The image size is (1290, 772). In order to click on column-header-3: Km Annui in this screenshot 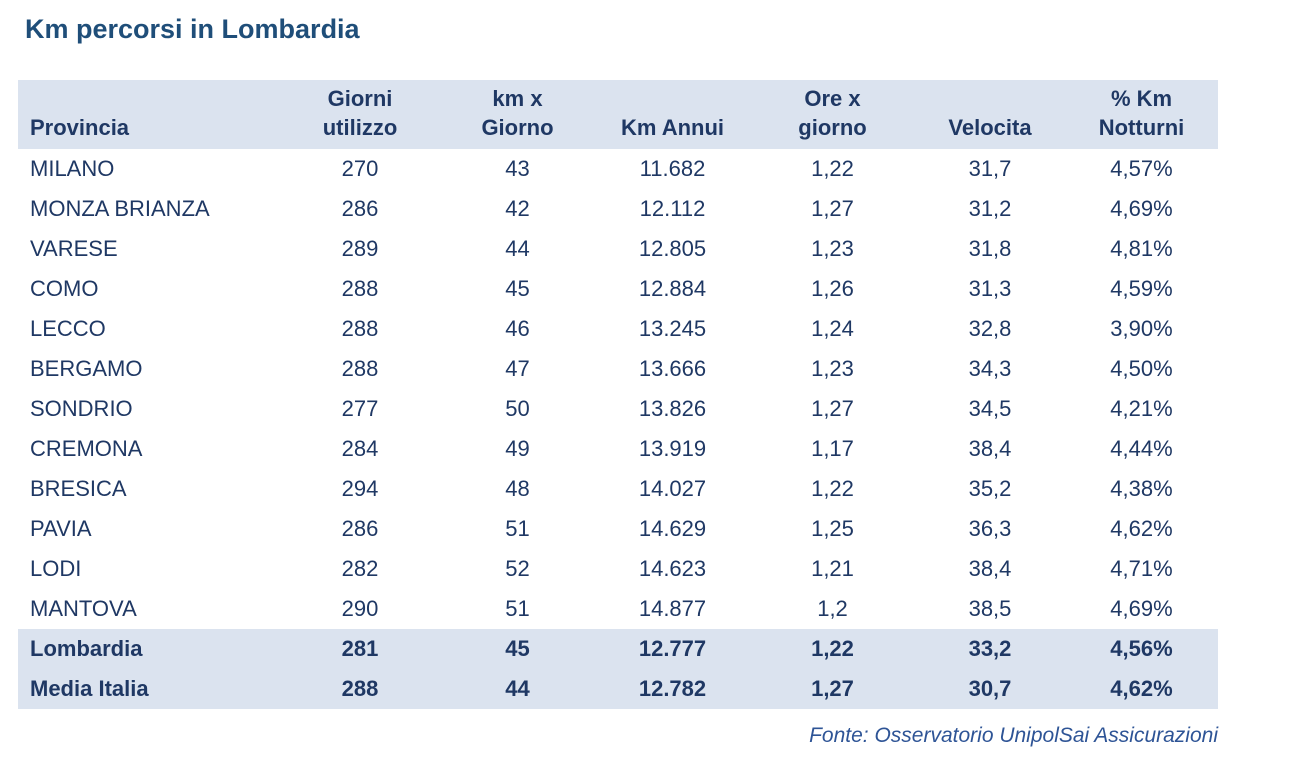, I will do `click(672, 114)`.